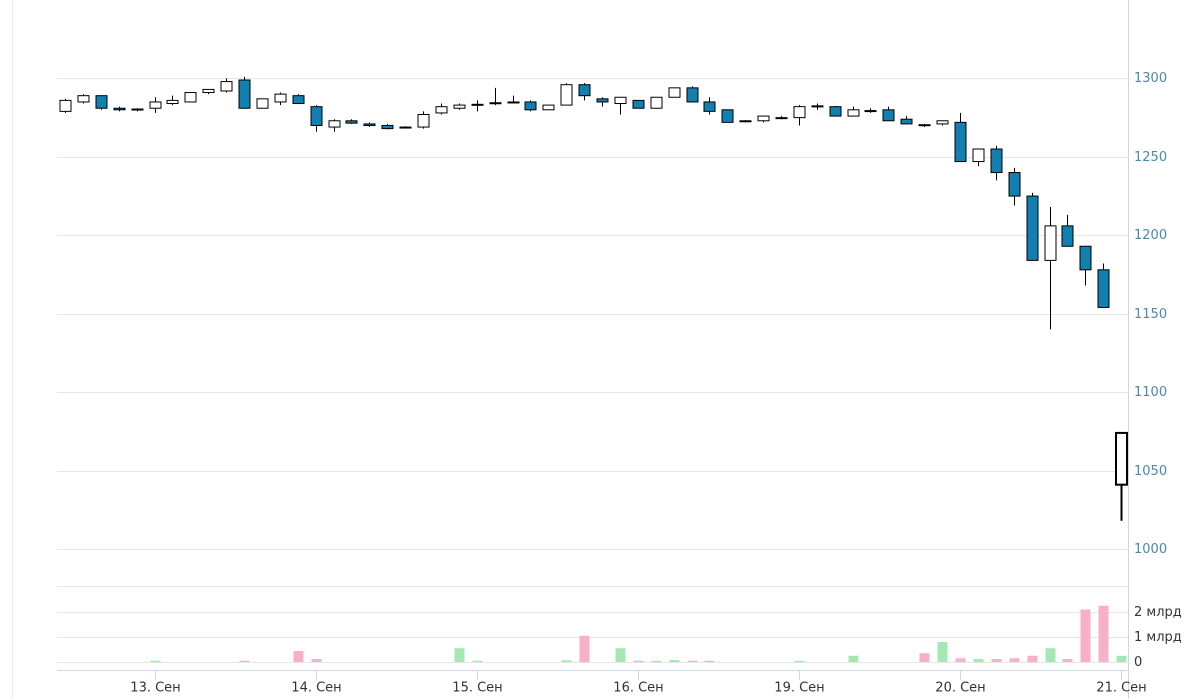  I want to click on x-tick-label: 14. Сен, so click(316, 688).